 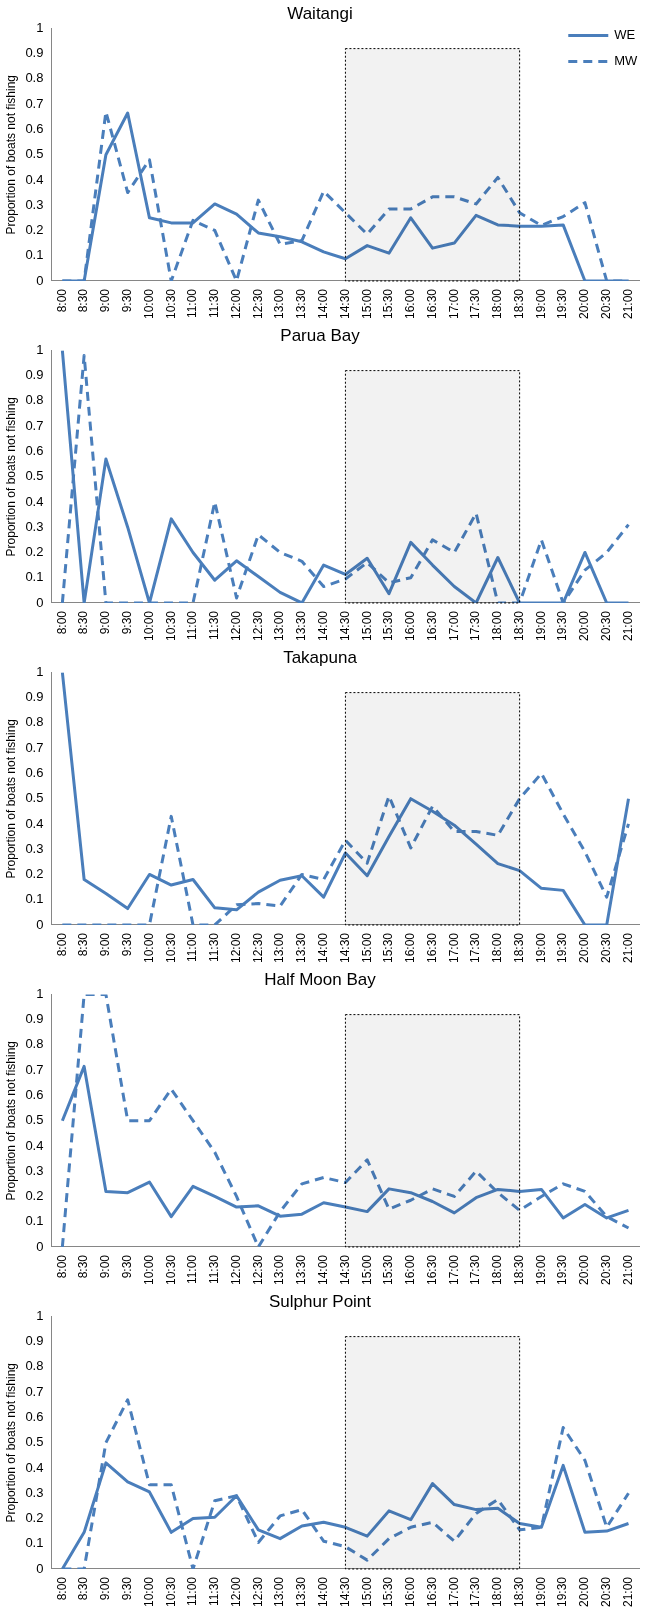 What do you see at coordinates (34, 722) in the screenshot?
I see `y-tick-label: 0.8` at bounding box center [34, 722].